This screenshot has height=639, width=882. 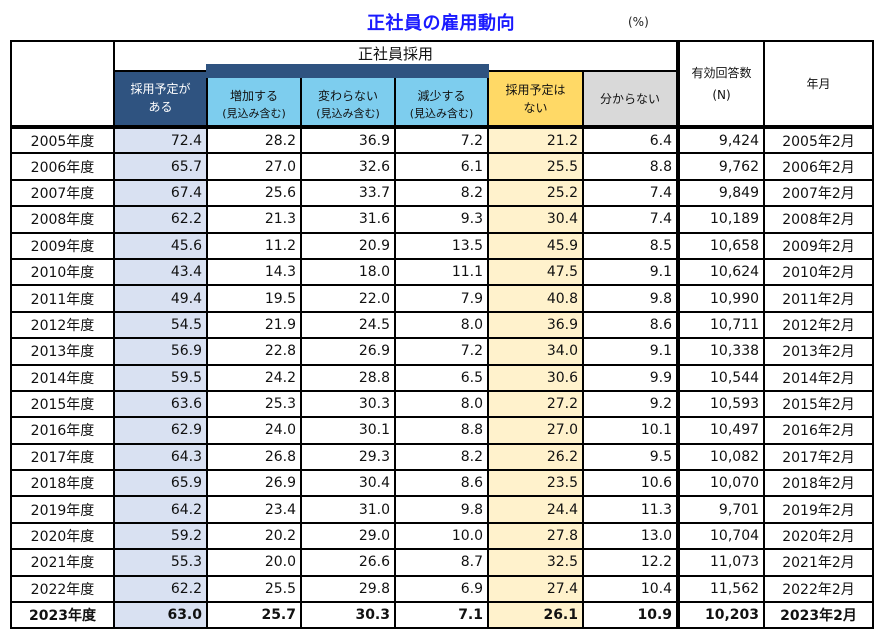 What do you see at coordinates (160, 509) in the screenshot?
I see `cell-have-plan: 64.2` at bounding box center [160, 509].